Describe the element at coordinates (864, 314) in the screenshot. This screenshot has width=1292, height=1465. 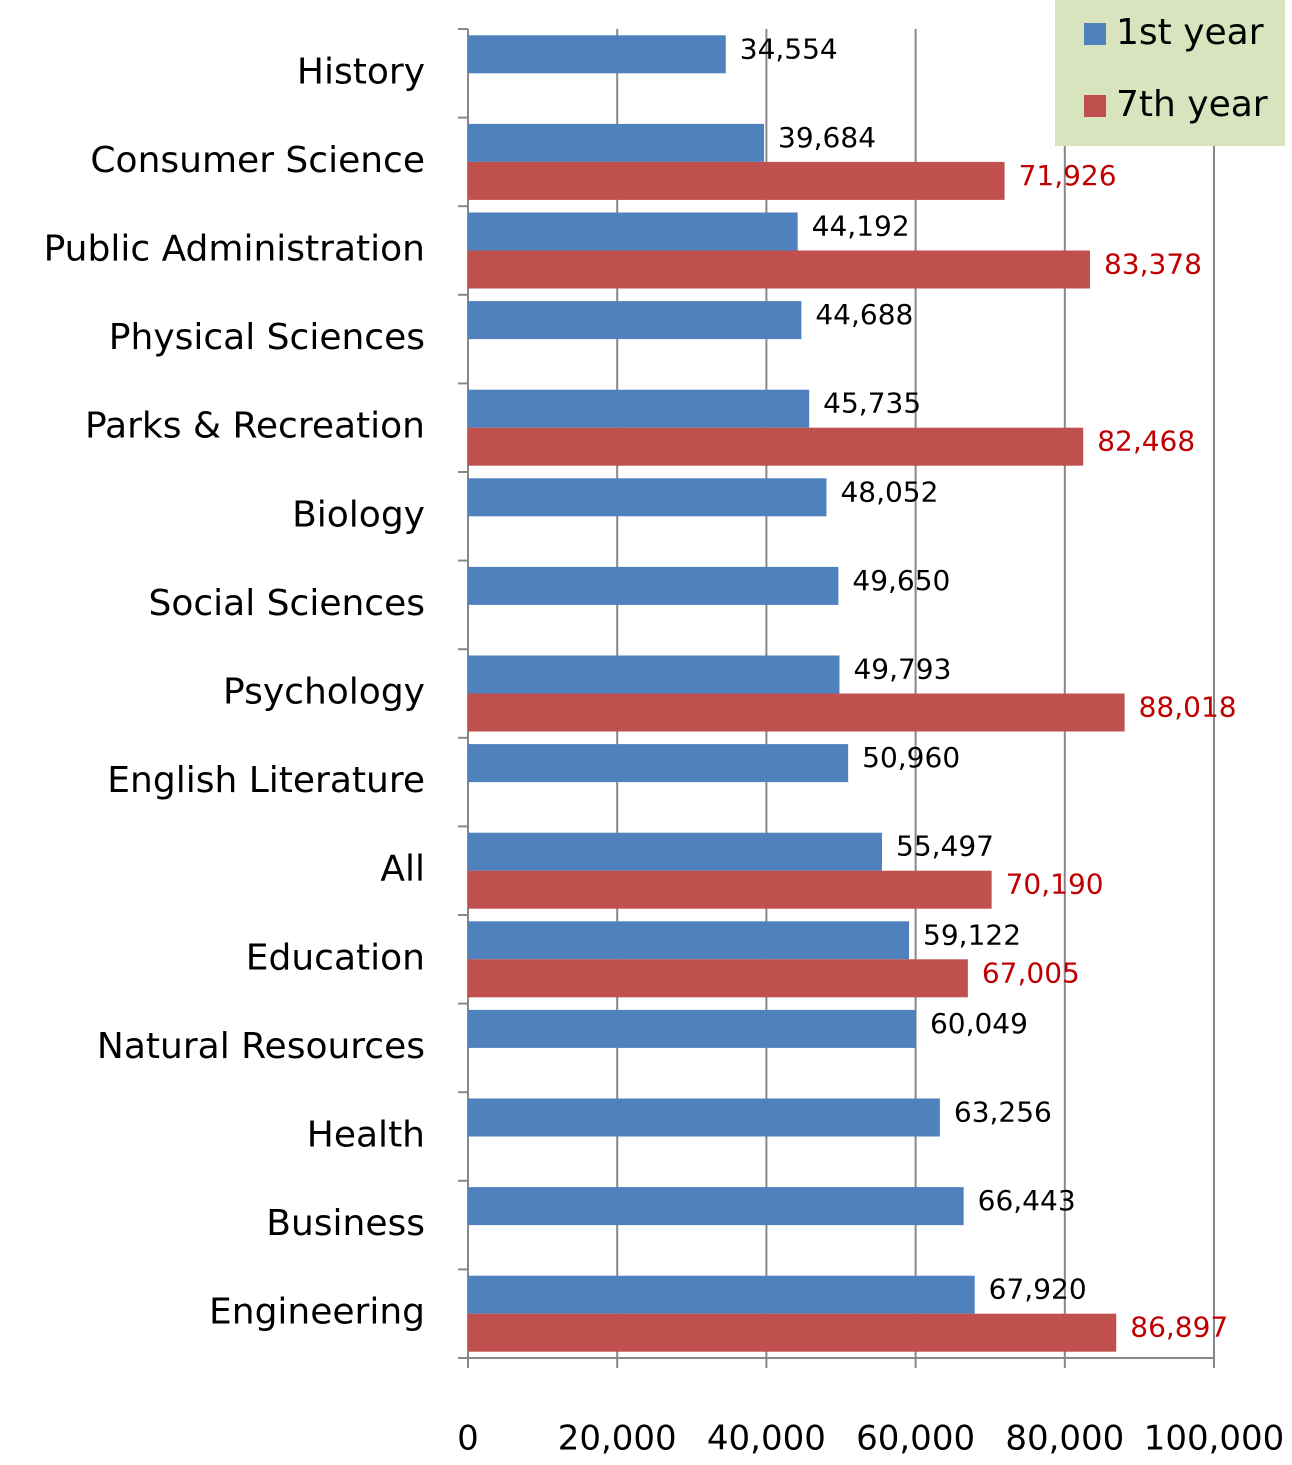
I see `value-label: 44,688` at that location.